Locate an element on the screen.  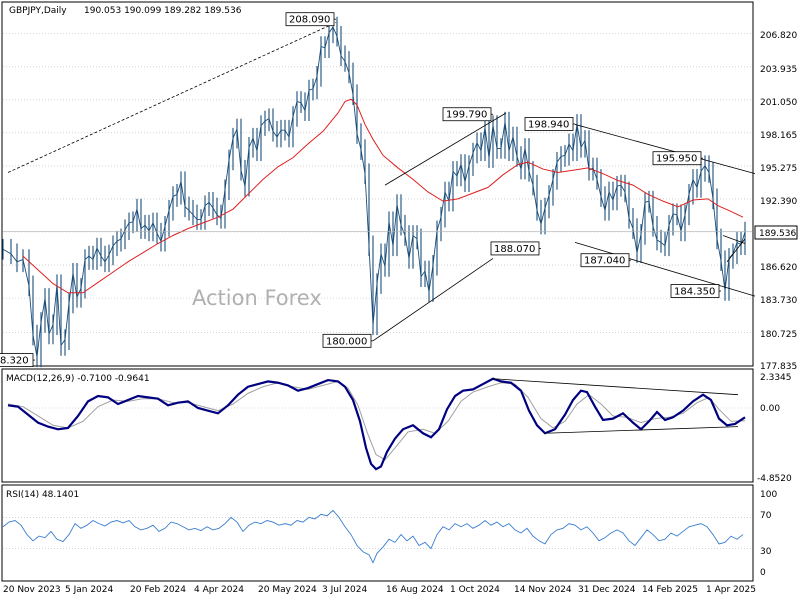
date-tick: 16 Aug 2024 is located at coordinates (415, 590).